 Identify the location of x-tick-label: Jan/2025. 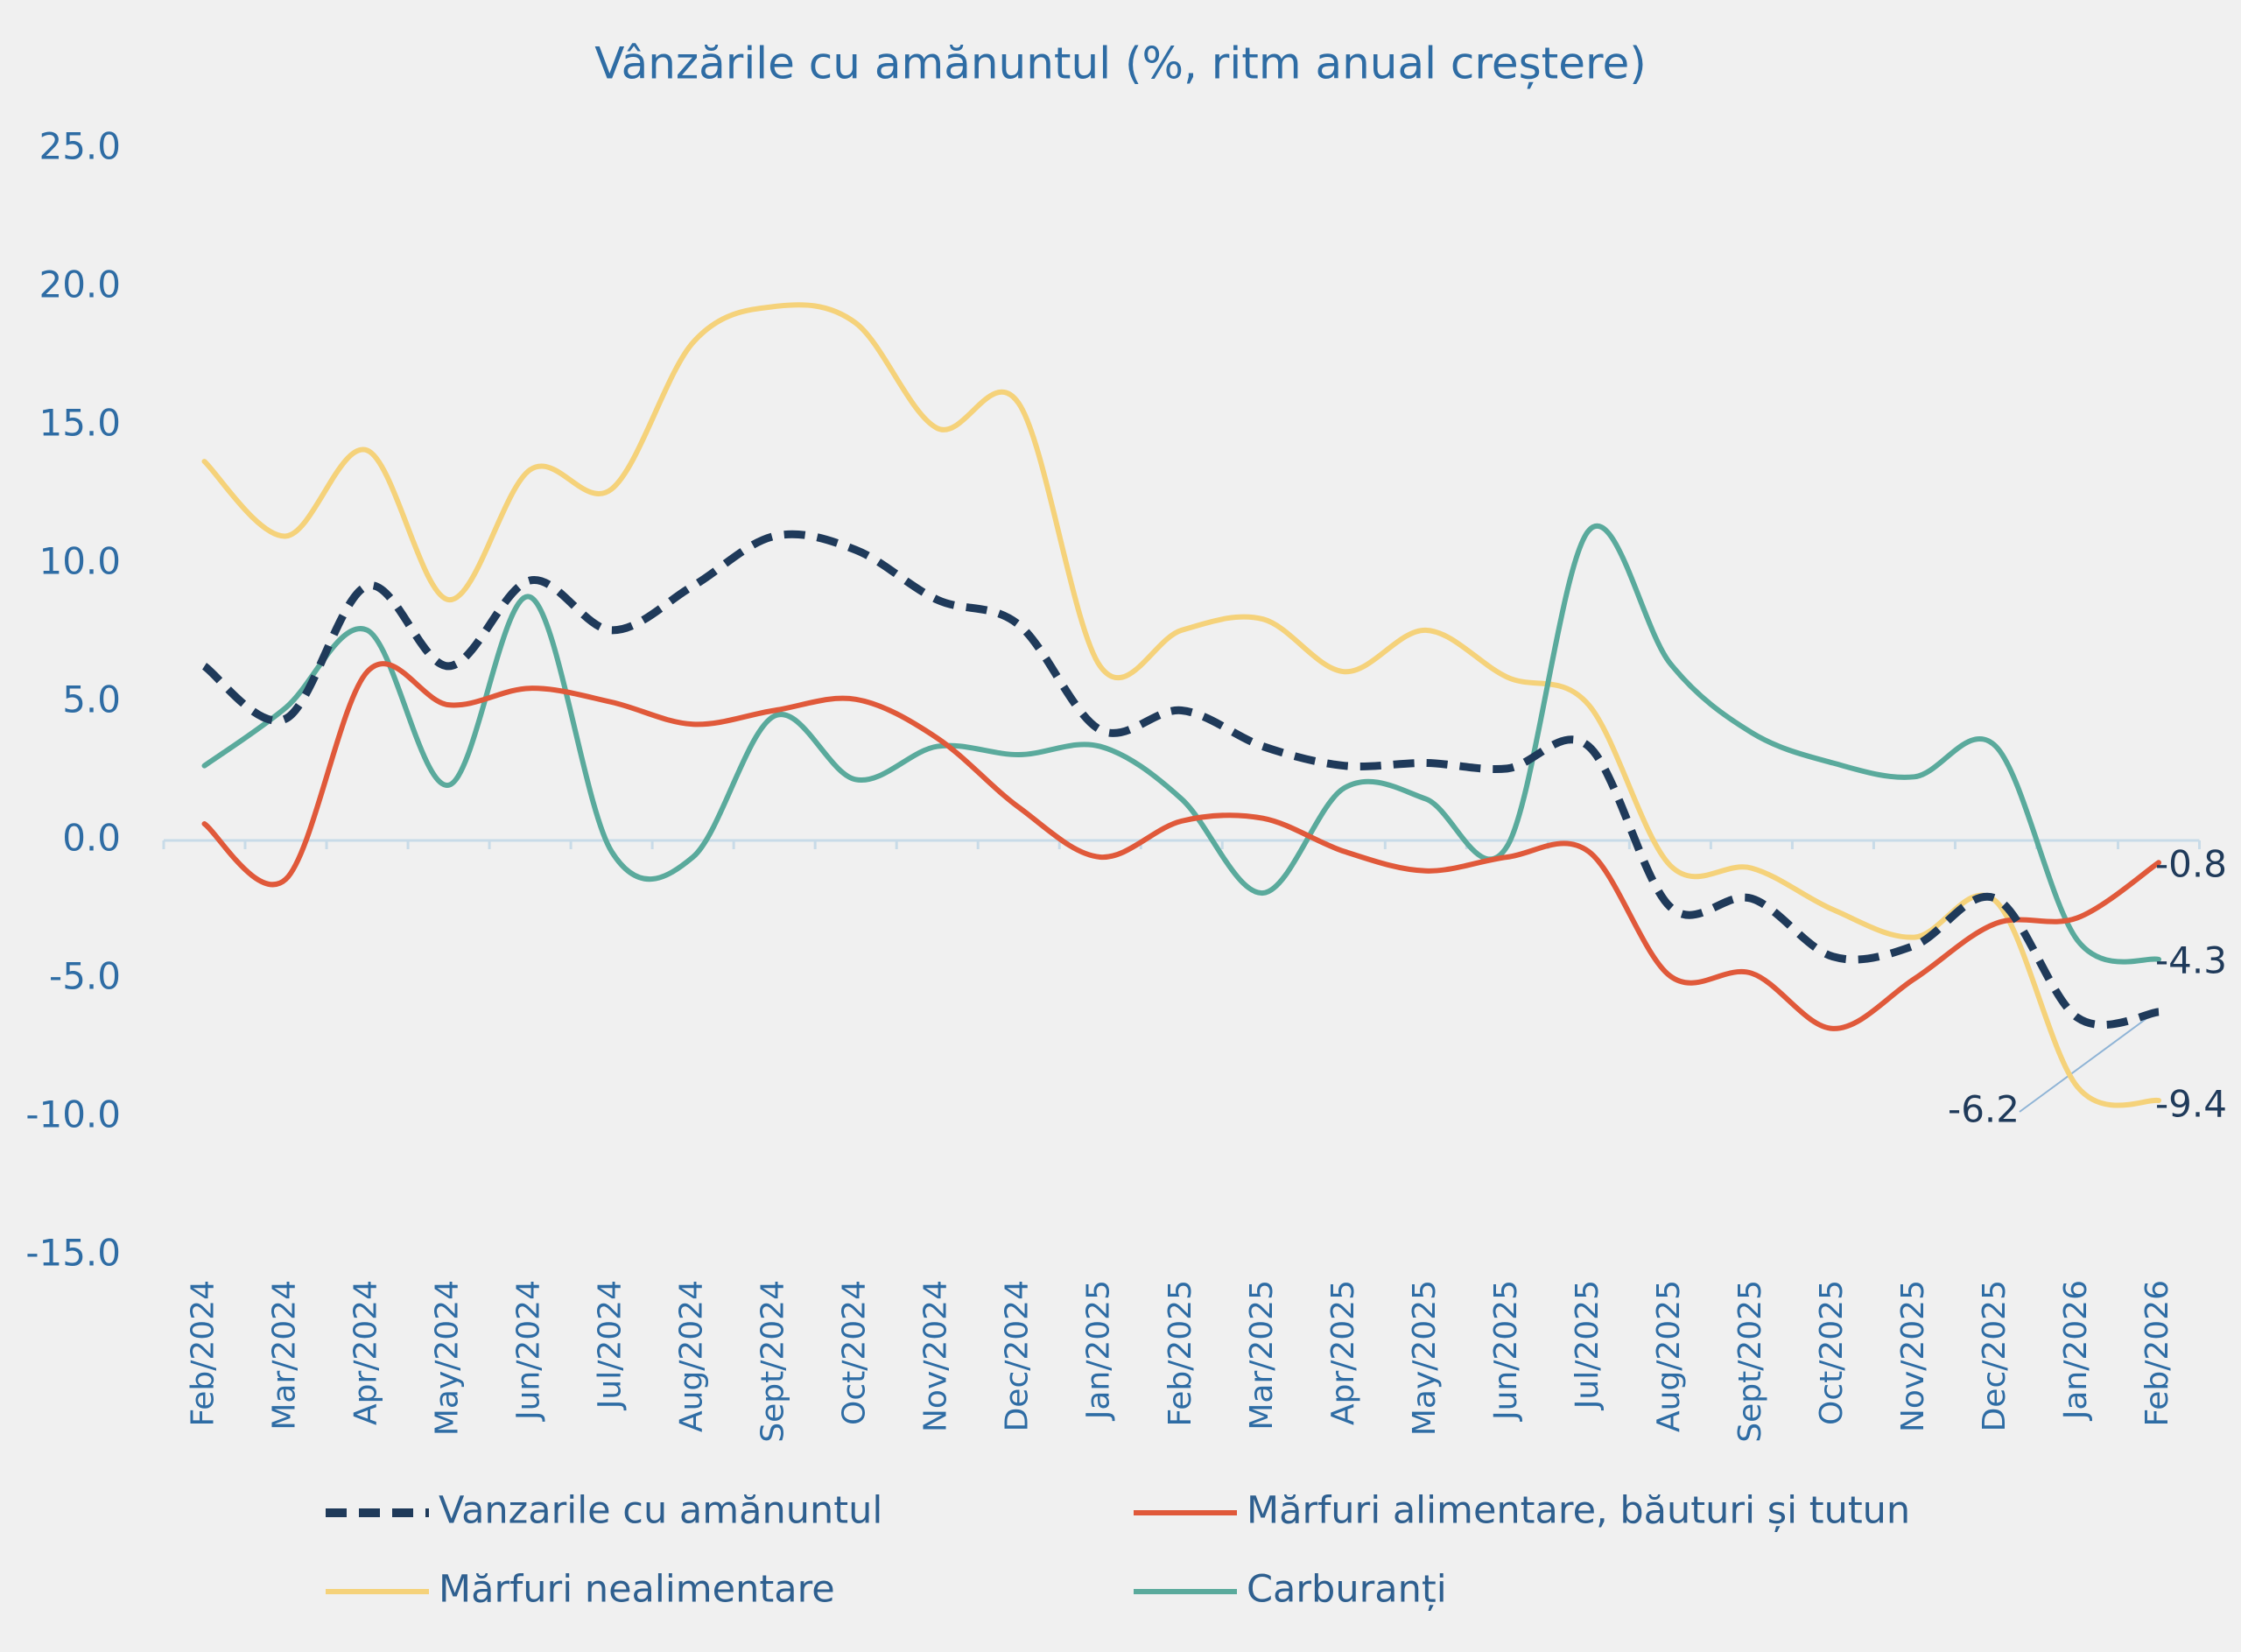
(1099, 1350).